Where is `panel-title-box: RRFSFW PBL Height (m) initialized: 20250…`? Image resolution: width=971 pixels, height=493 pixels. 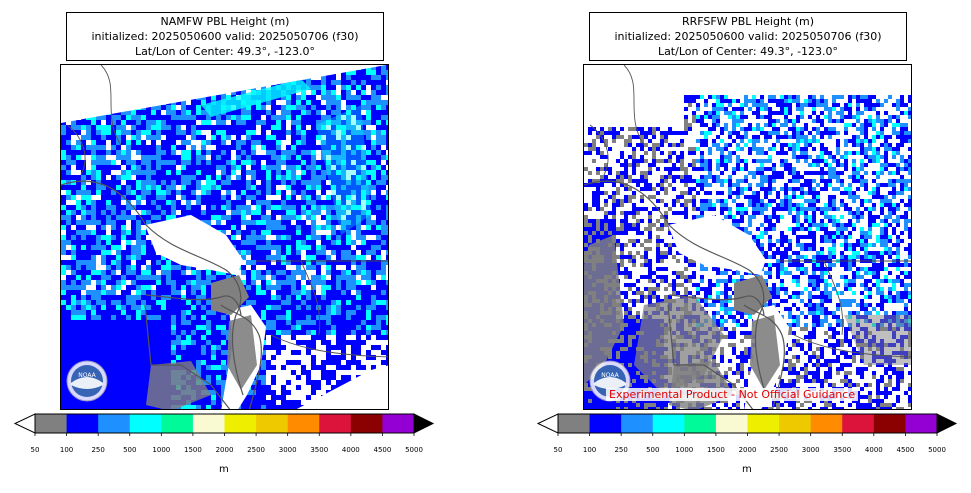
panel-title-box: RRFSFW PBL Height (m) initialized: 20250… is located at coordinates (748, 36).